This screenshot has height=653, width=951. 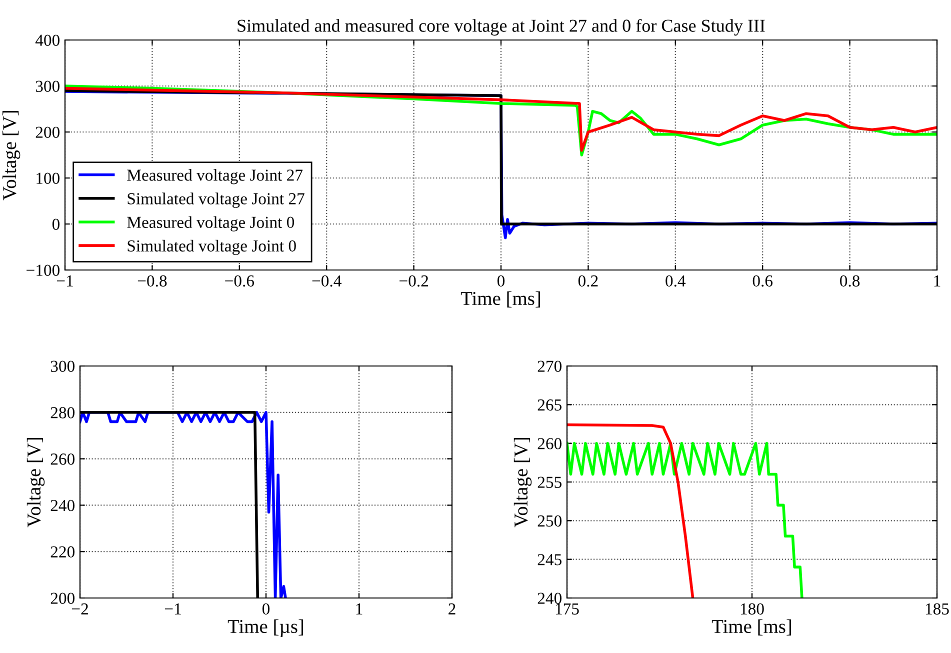 I want to click on legend-label: Simulated voltage Joint 0, so click(x=212, y=247).